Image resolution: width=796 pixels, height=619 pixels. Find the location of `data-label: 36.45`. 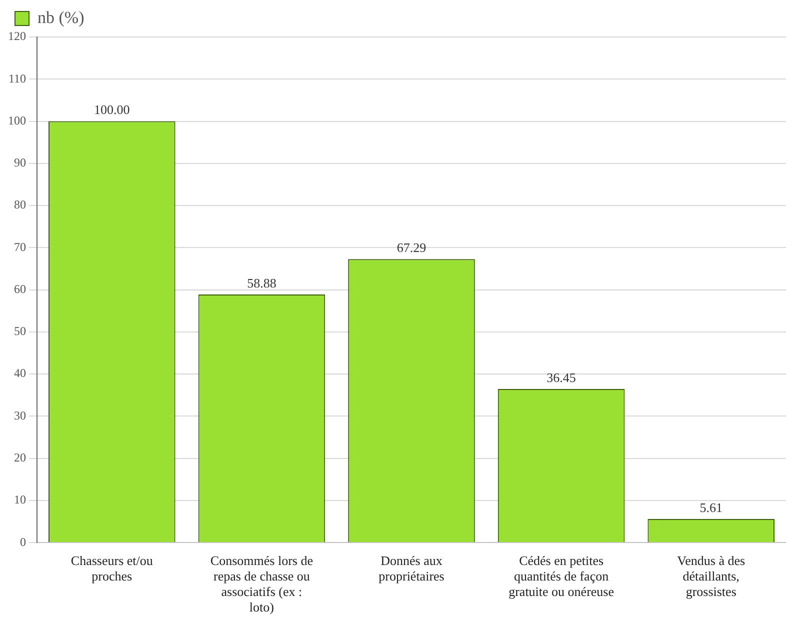

data-label: 36.45 is located at coordinates (561, 377).